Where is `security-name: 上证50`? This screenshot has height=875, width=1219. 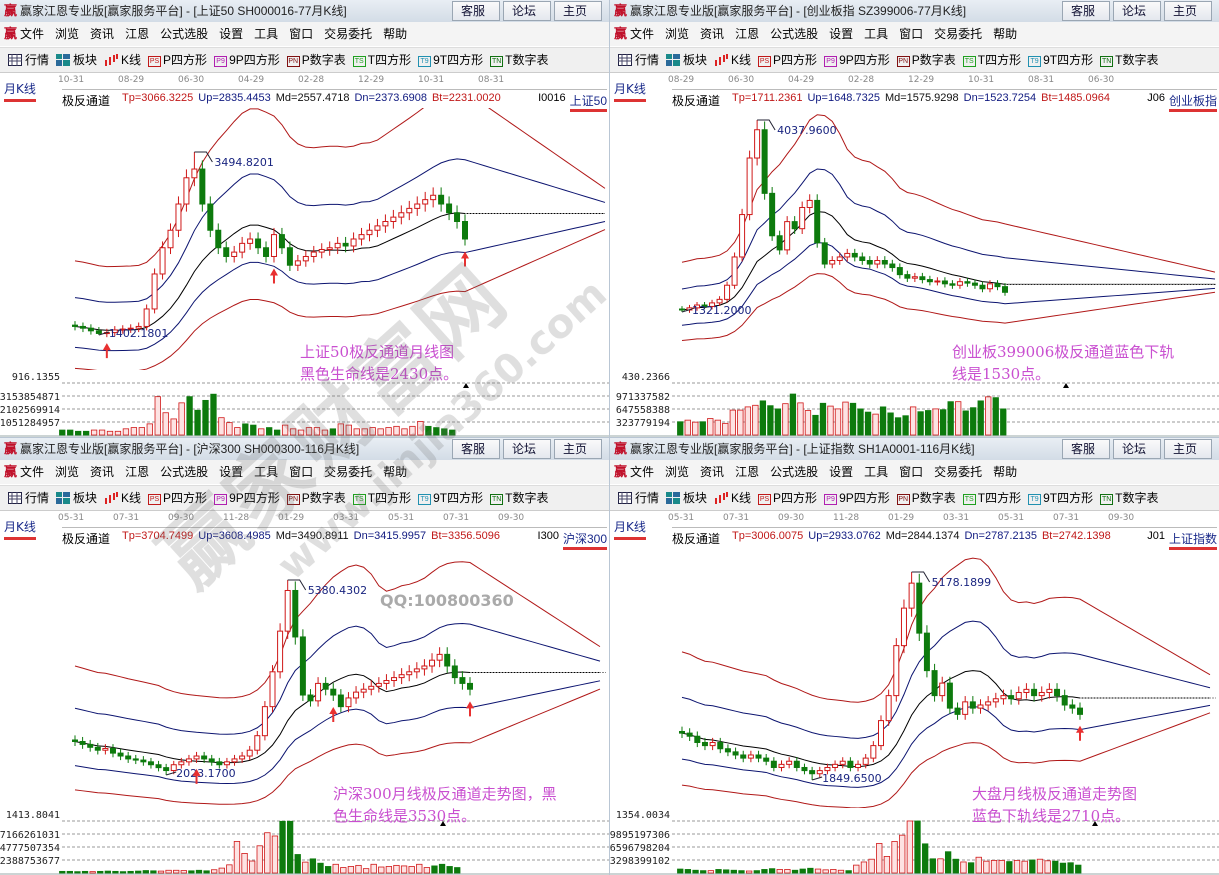
security-name: 上证50 is located at coordinates (588, 102).